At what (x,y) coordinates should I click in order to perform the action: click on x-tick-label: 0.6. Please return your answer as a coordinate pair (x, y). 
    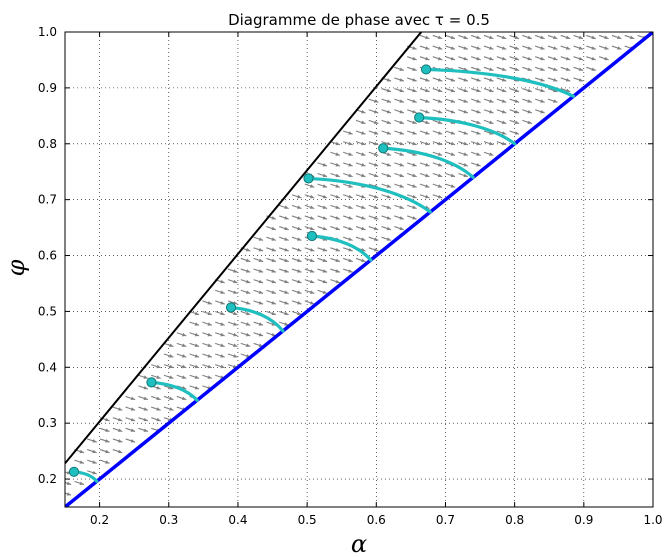
    Looking at the image, I should click on (376, 520).